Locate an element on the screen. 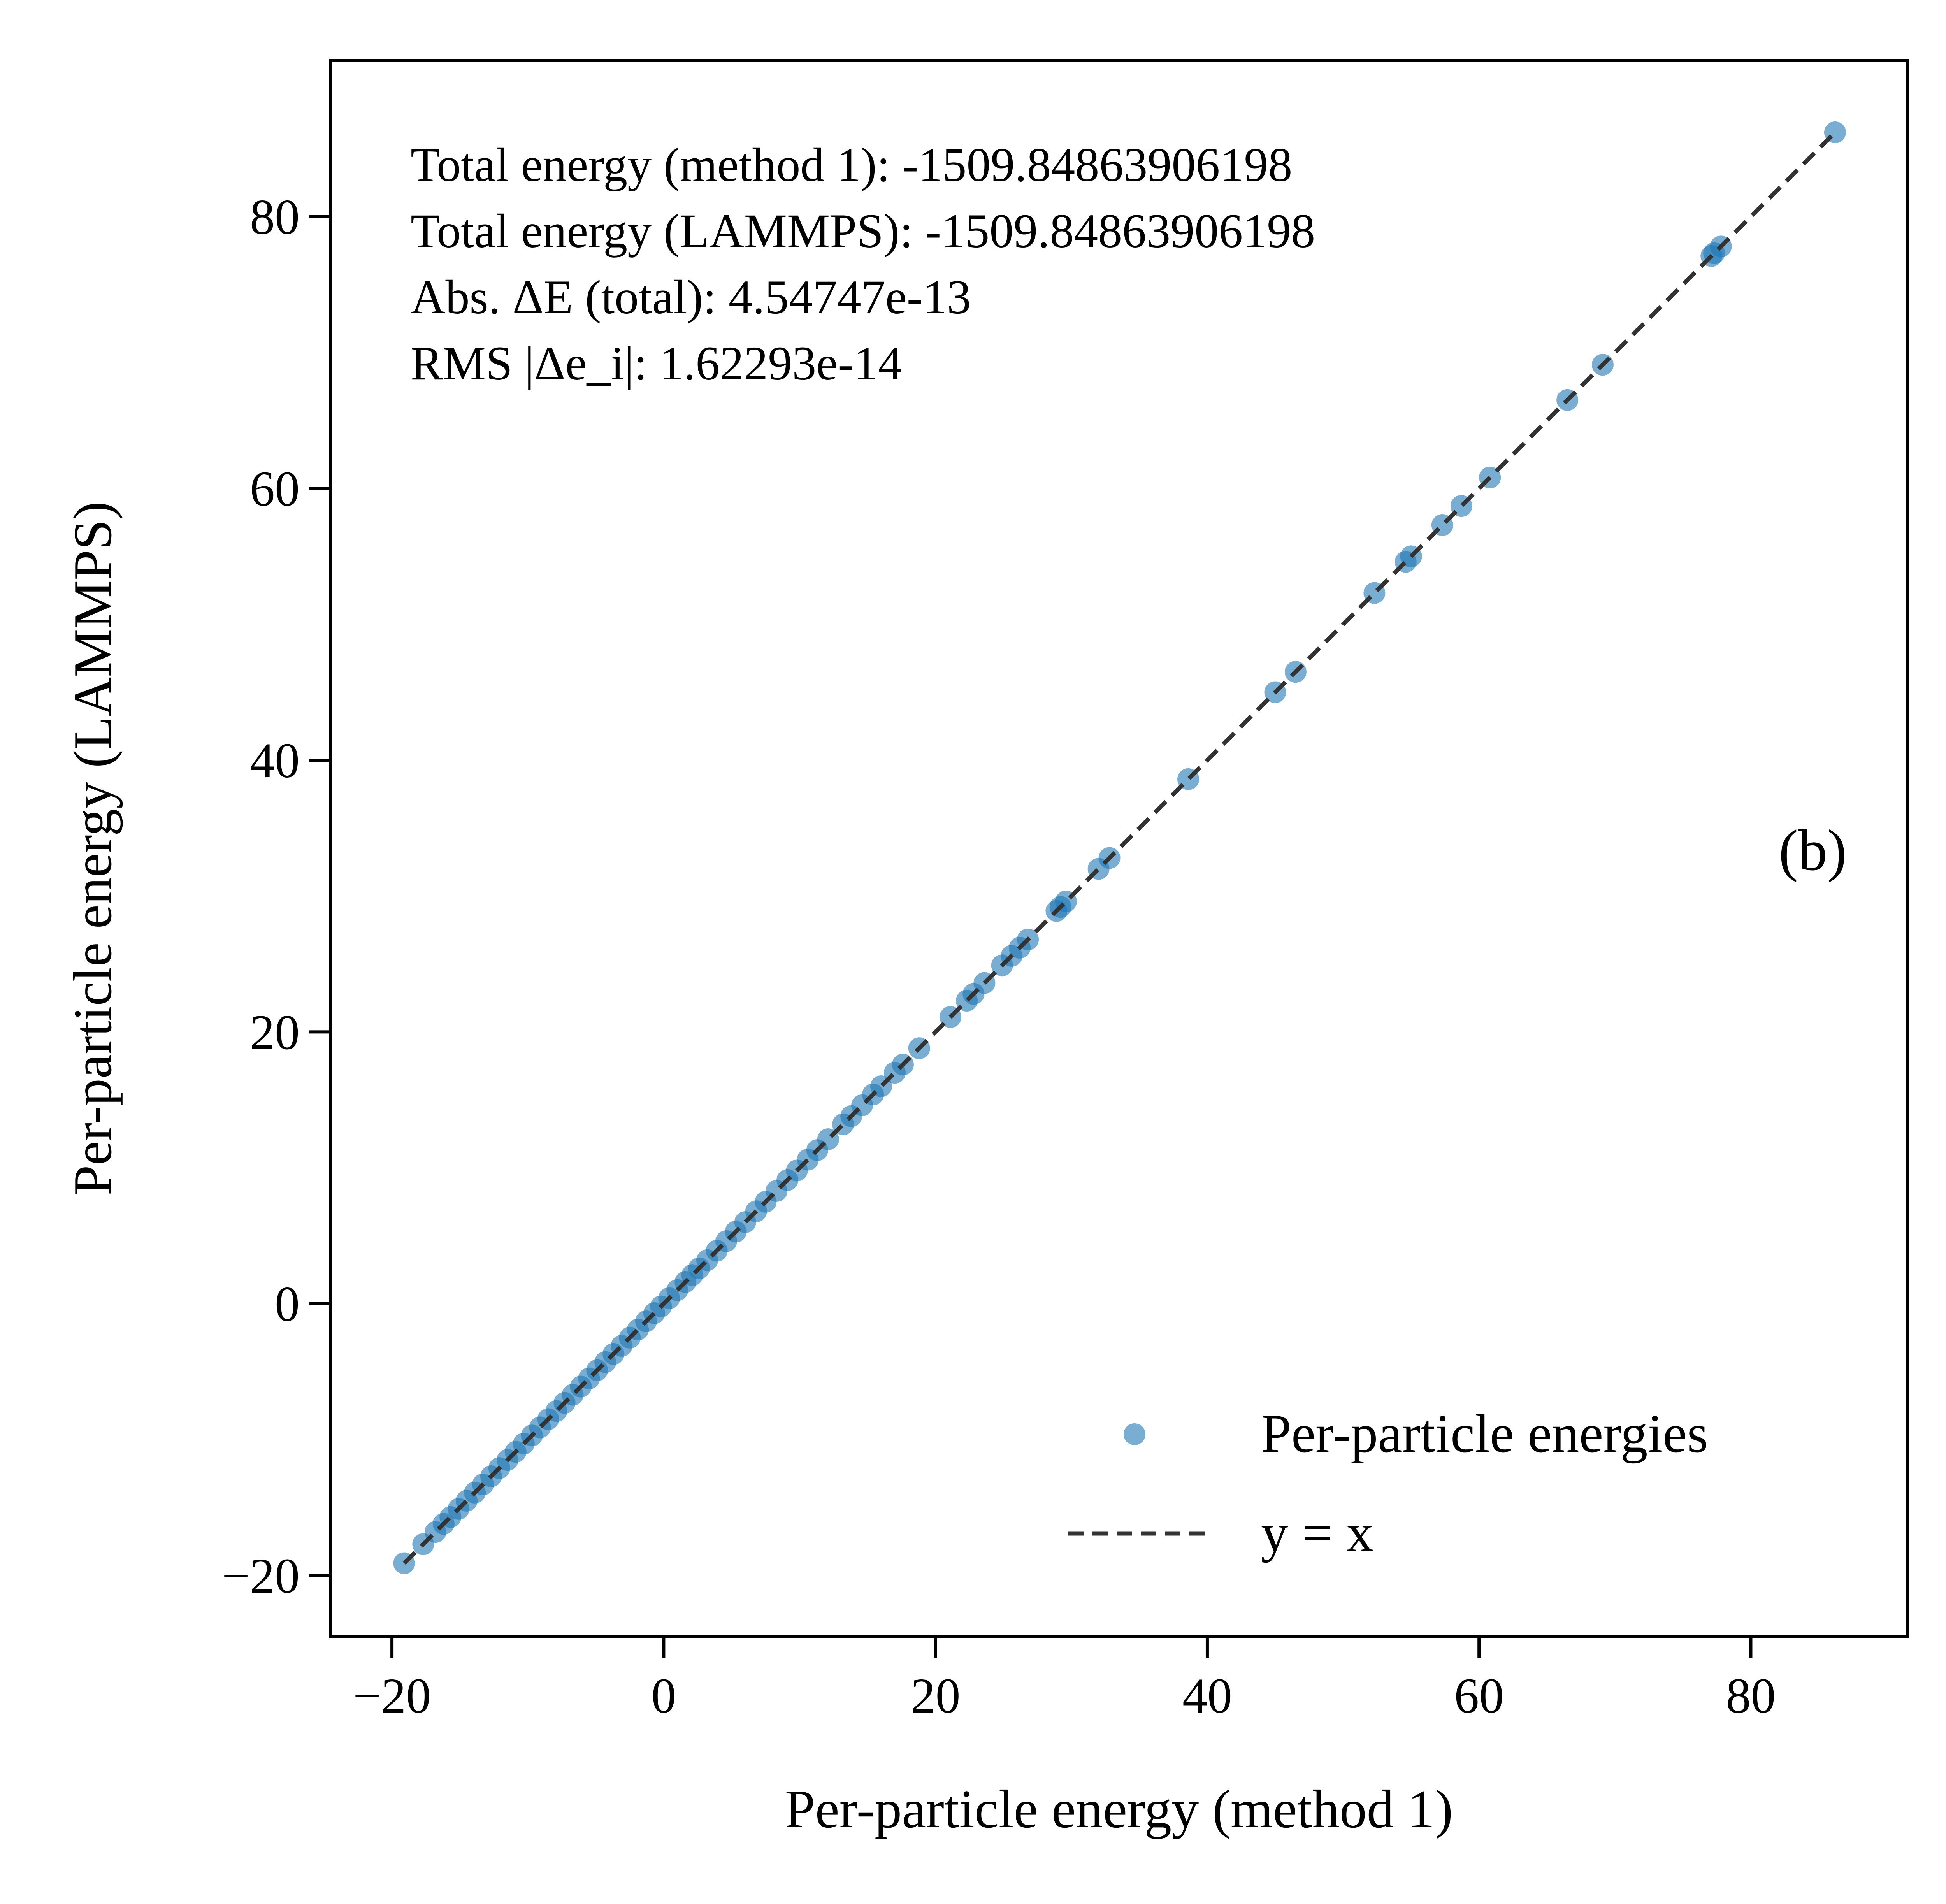 This screenshot has width=1946, height=1904. y-tick-label: 0 is located at coordinates (287, 1304).